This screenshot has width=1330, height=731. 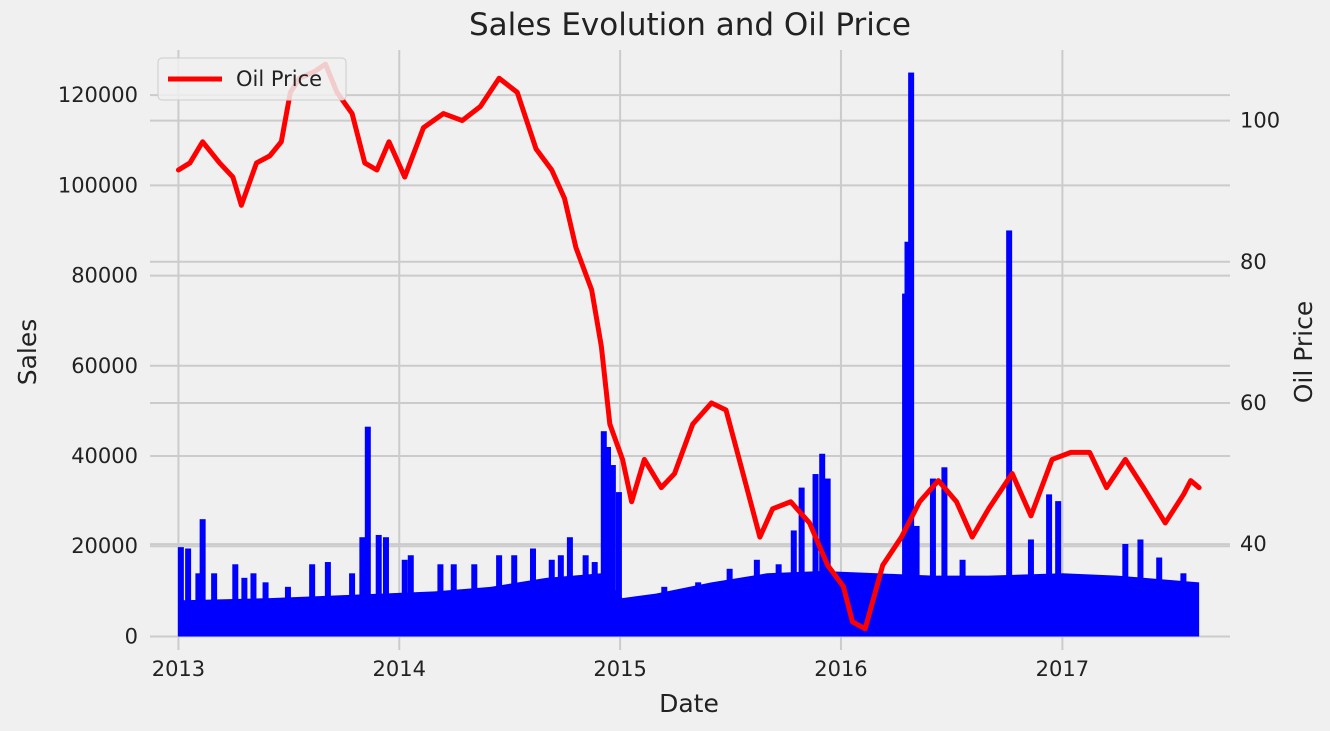 What do you see at coordinates (104, 456) in the screenshot?
I see `y-tick-label-left: 40000` at bounding box center [104, 456].